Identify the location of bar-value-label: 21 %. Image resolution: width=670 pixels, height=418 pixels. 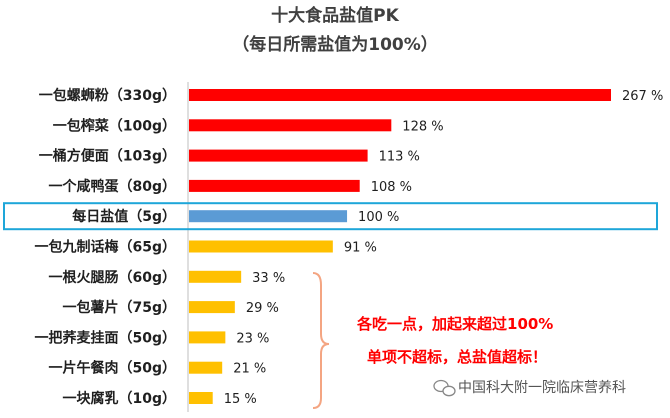
(249, 369).